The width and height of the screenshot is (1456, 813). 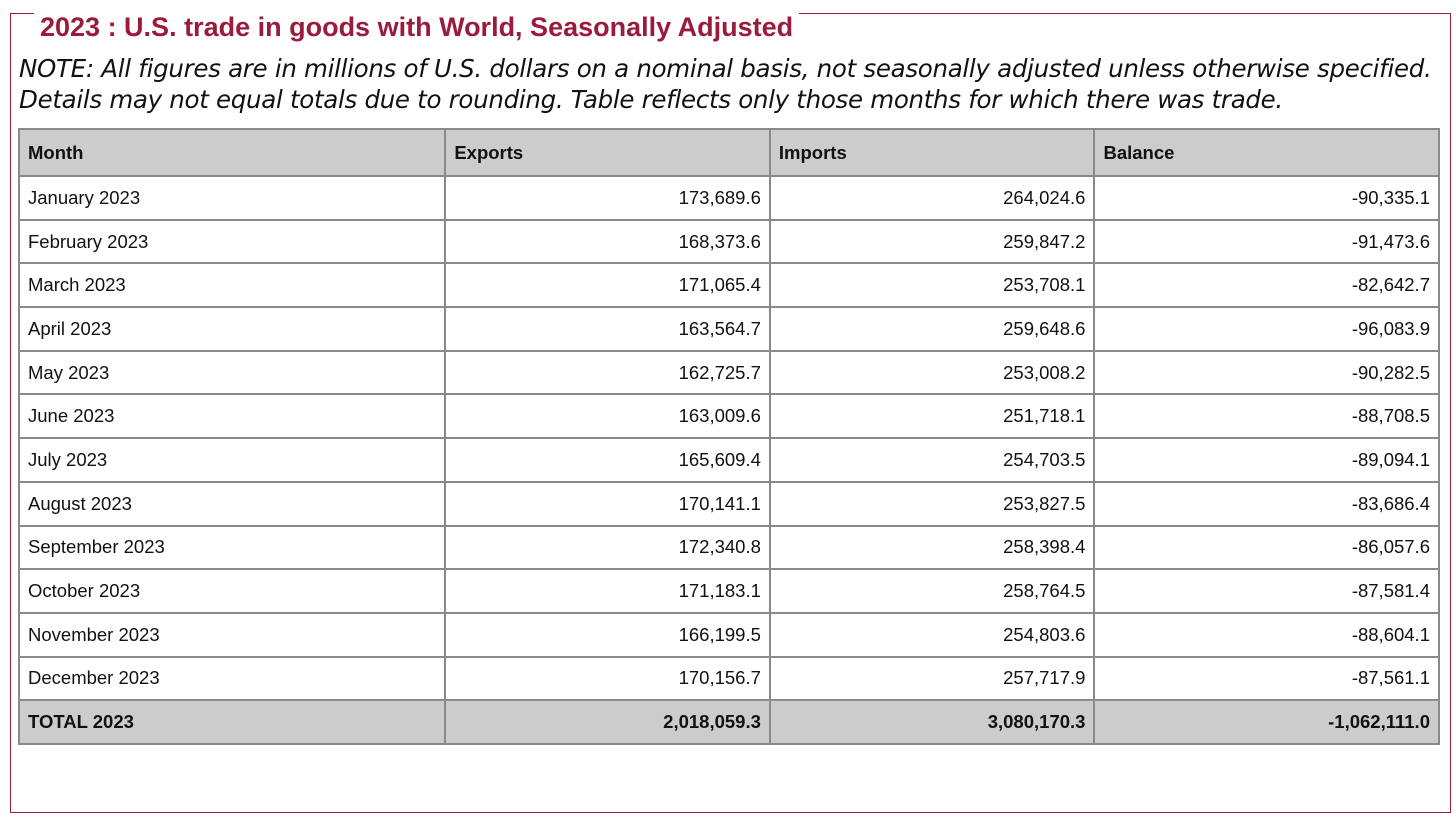 I want to click on cell-exports: 163,564.7, so click(x=607, y=329).